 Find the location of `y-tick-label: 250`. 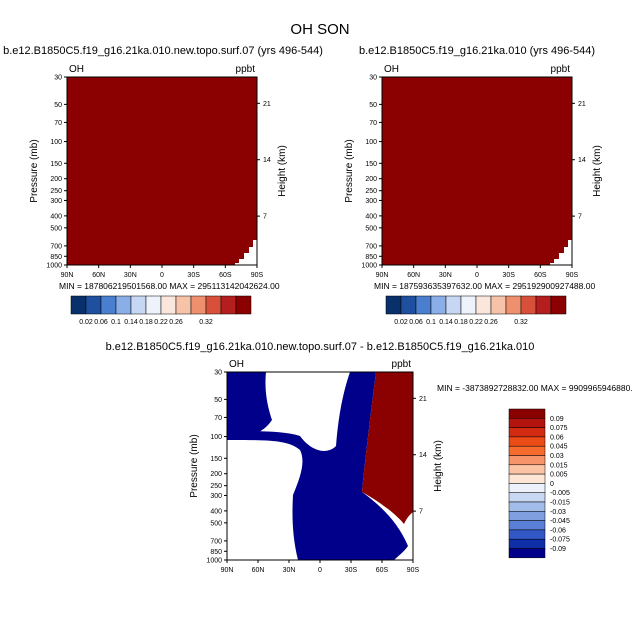

y-tick-label: 250 is located at coordinates (371, 191).